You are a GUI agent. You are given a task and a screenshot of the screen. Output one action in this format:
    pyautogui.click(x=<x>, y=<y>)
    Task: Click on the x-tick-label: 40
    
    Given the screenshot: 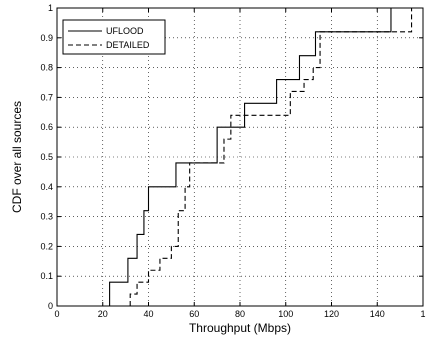 What is the action you would take?
    pyautogui.click(x=148, y=314)
    